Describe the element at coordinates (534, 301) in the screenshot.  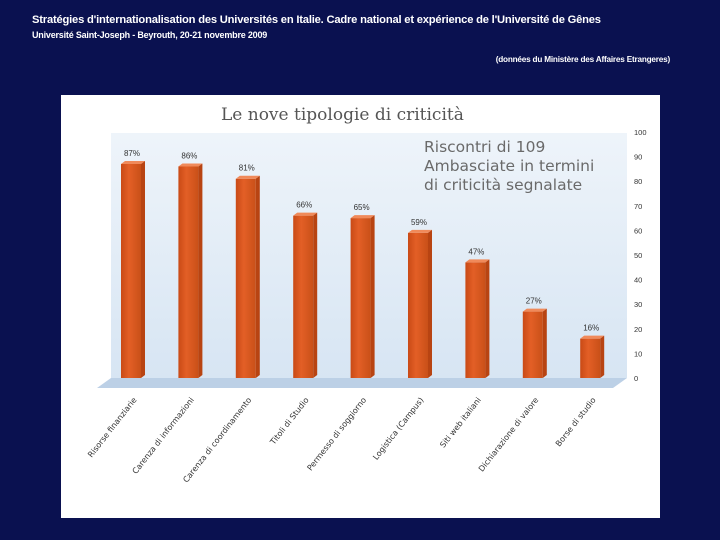
I see `data-label: 27%` at that location.